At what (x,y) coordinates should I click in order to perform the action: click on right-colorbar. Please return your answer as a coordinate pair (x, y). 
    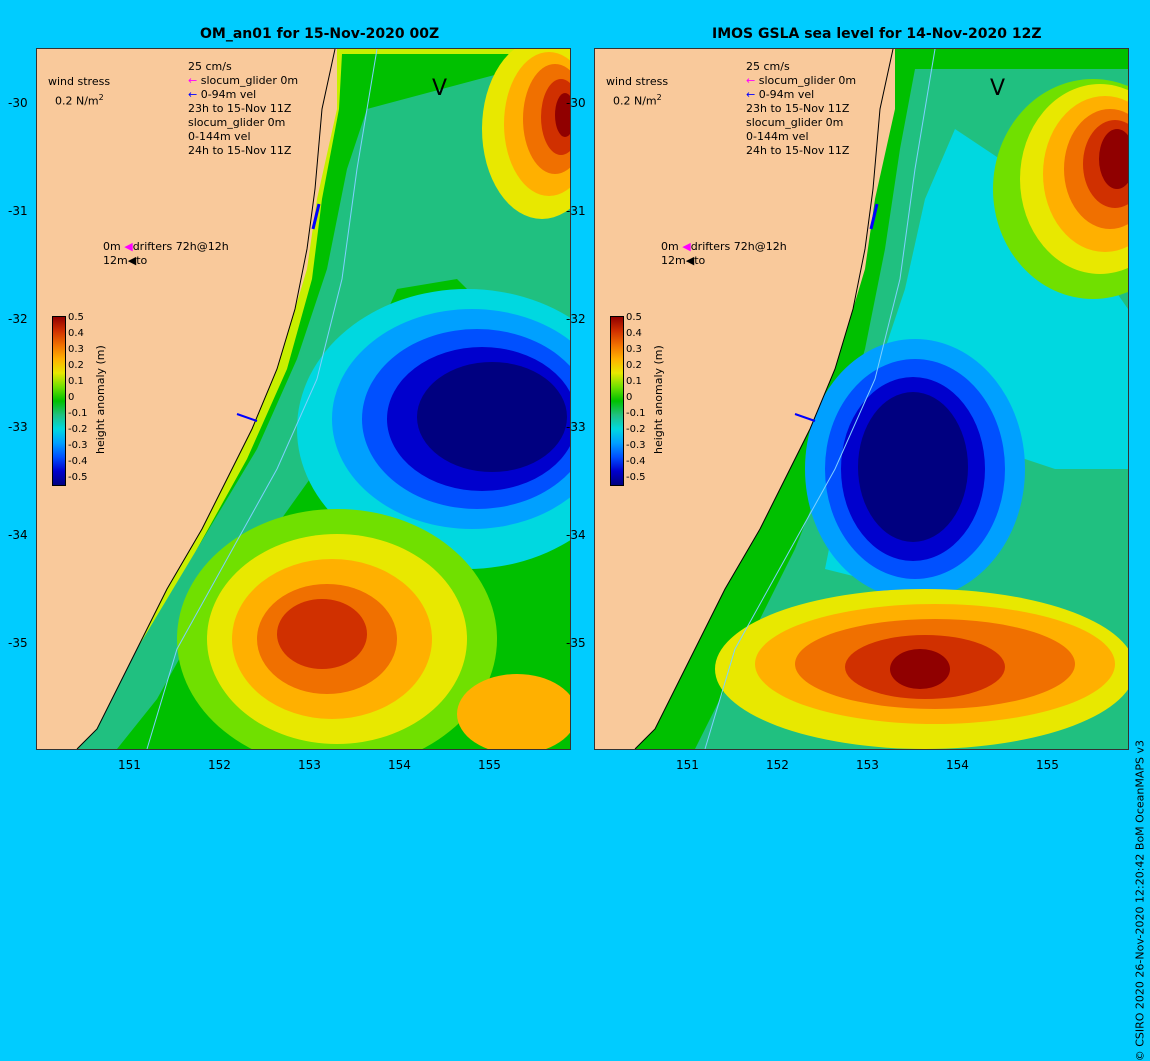
    Looking at the image, I should click on (617, 401).